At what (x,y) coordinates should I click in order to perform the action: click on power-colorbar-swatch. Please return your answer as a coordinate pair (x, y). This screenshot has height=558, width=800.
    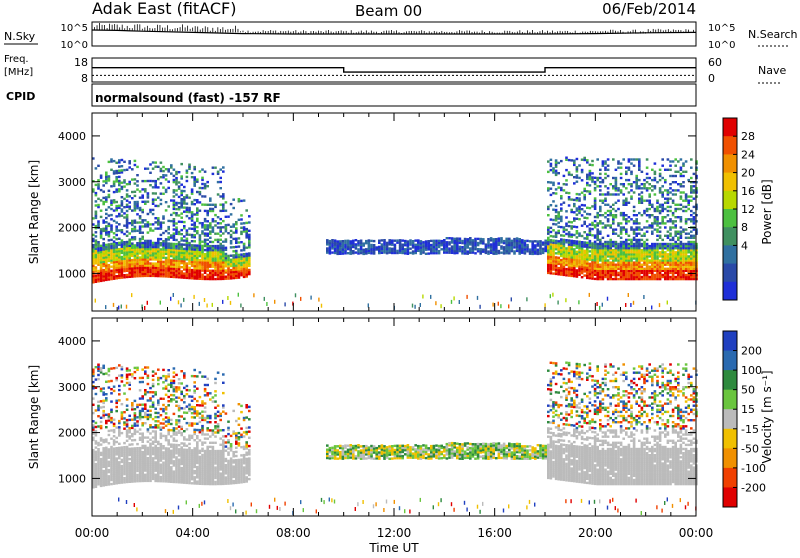
    Looking at the image, I should click on (730, 182).